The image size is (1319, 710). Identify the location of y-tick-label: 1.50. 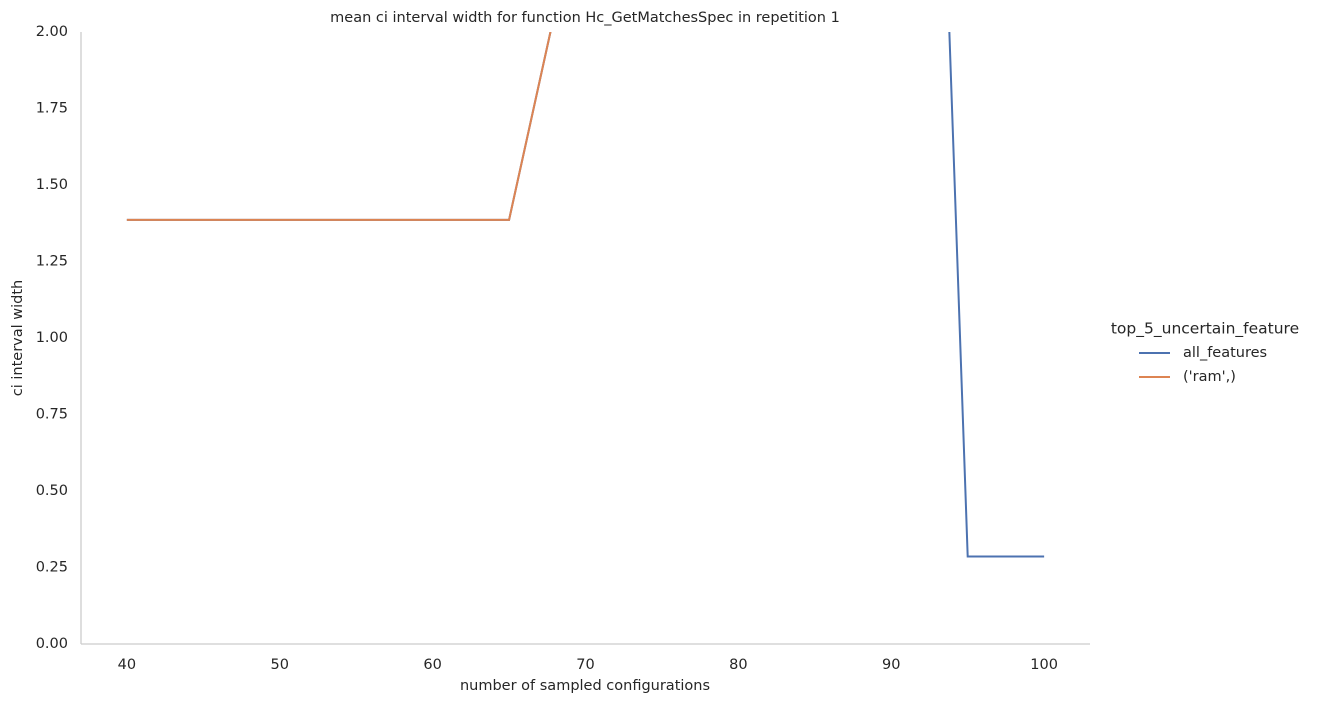
(52, 185).